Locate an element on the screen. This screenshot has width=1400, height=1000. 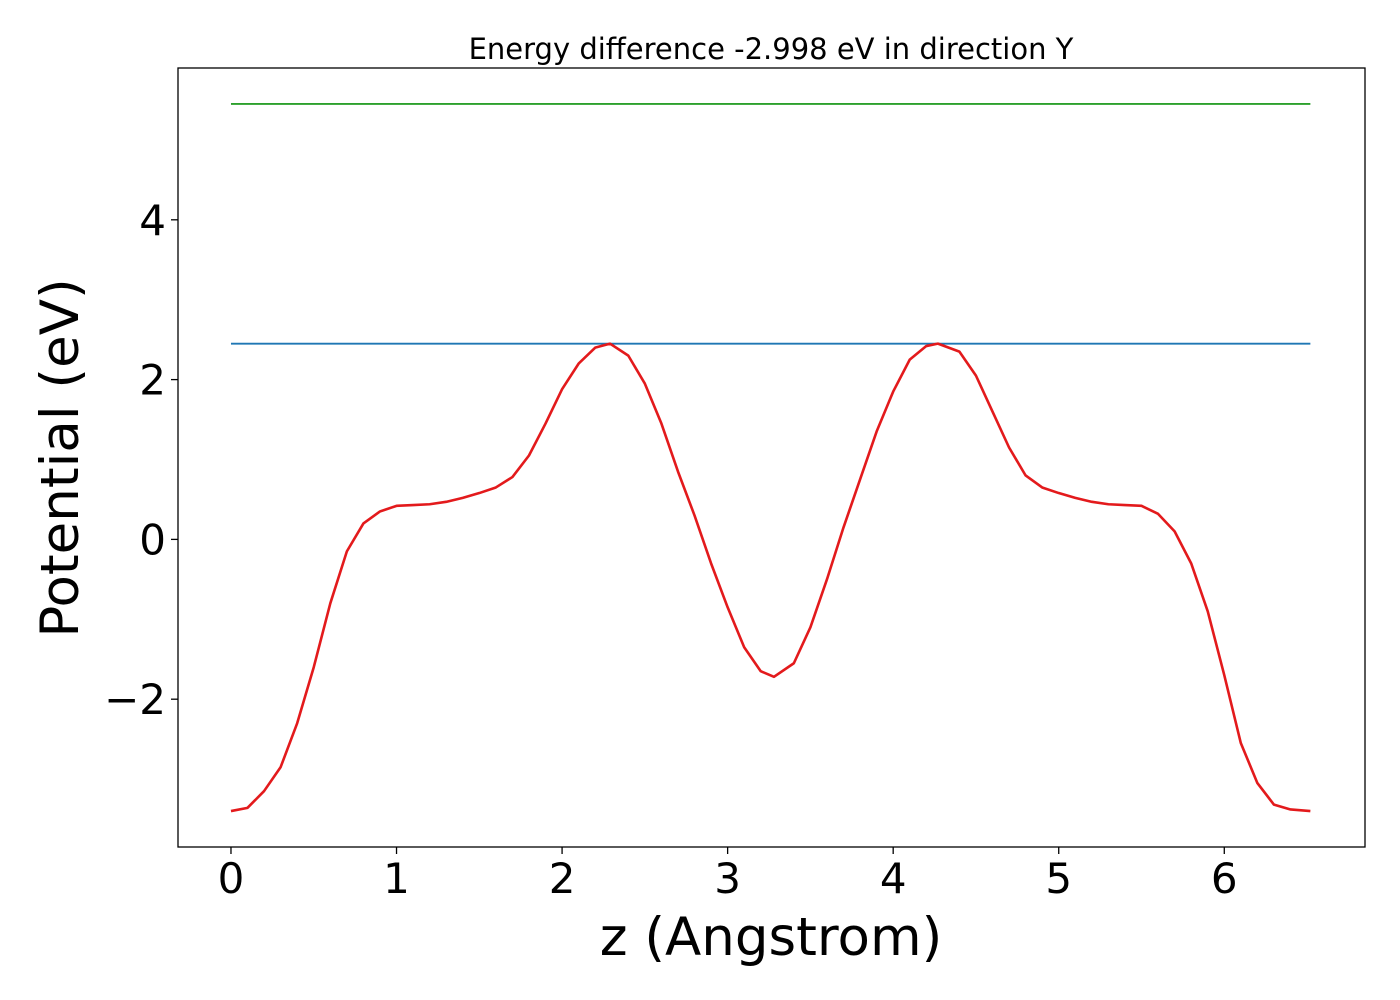
x-axis-ticks: 0 1 2 3 4 5 6 is located at coordinates (728, 875).